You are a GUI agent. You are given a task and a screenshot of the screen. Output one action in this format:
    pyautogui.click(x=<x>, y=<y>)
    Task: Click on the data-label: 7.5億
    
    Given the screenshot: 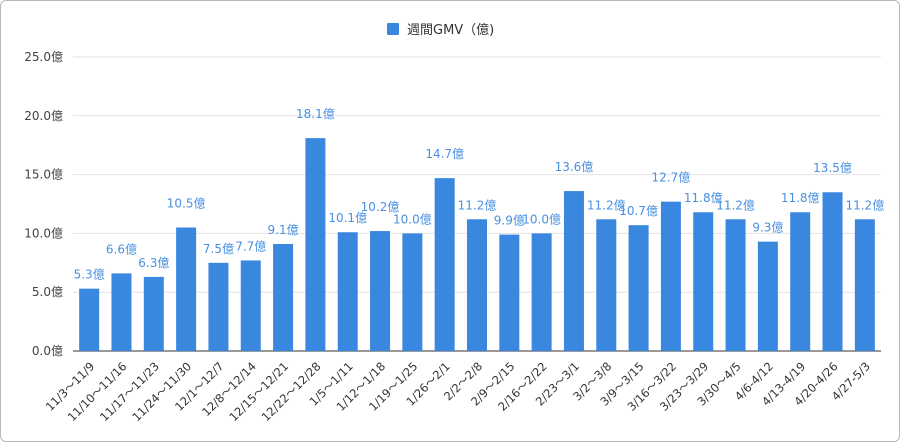 What is the action you would take?
    pyautogui.click(x=218, y=249)
    